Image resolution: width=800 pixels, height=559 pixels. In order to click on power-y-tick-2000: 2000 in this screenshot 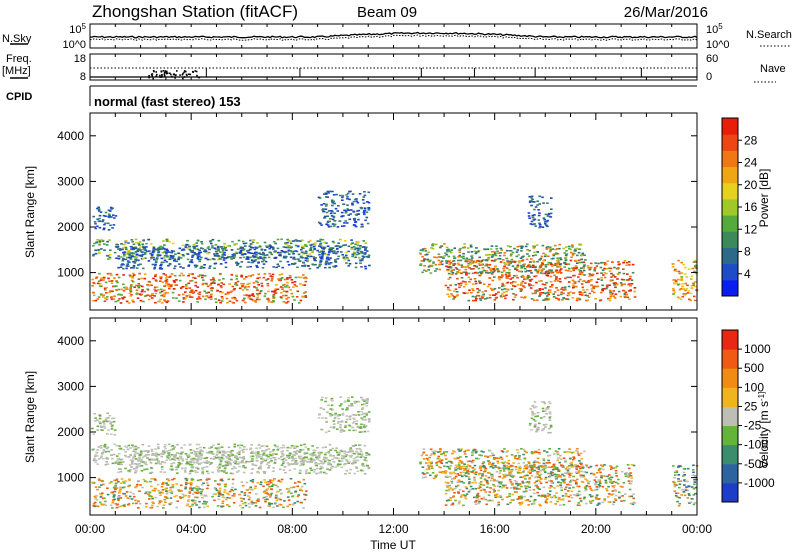, I will do `click(70, 227)`.